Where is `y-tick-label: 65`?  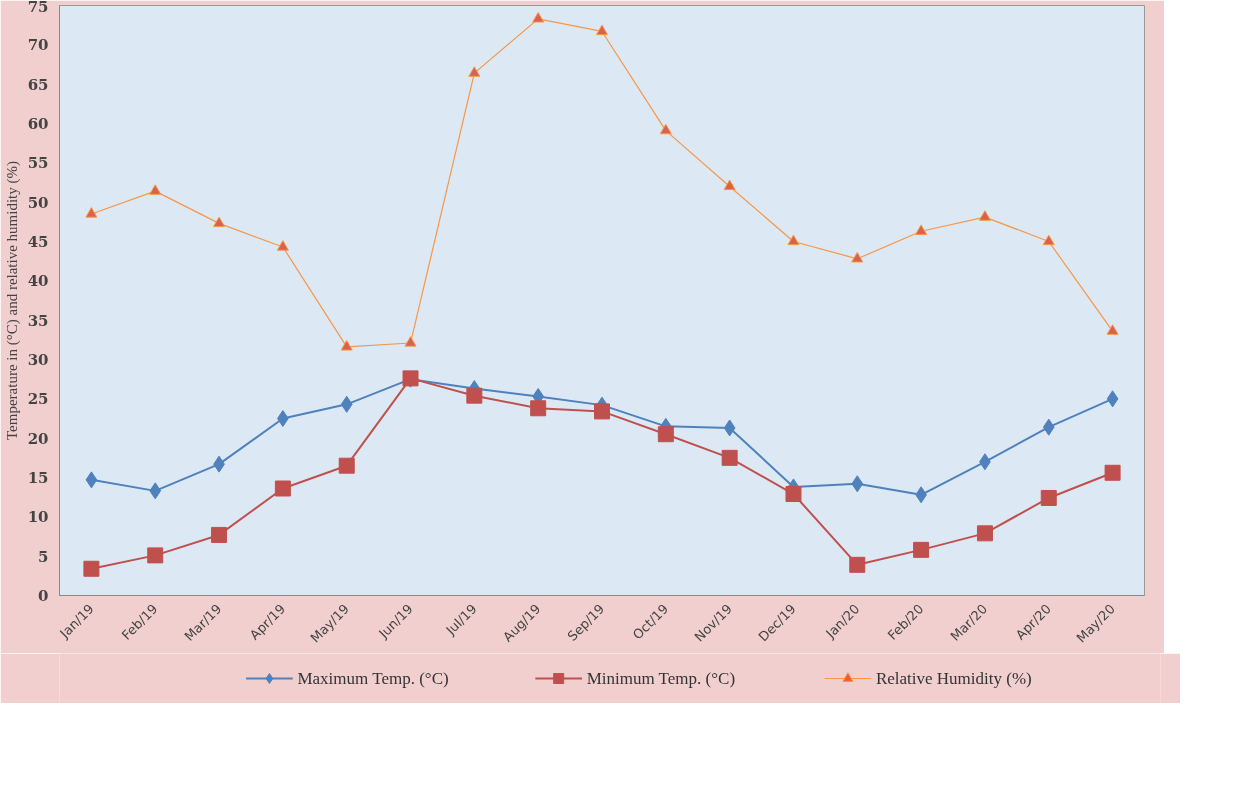
y-tick-label: 65 is located at coordinates (38, 84).